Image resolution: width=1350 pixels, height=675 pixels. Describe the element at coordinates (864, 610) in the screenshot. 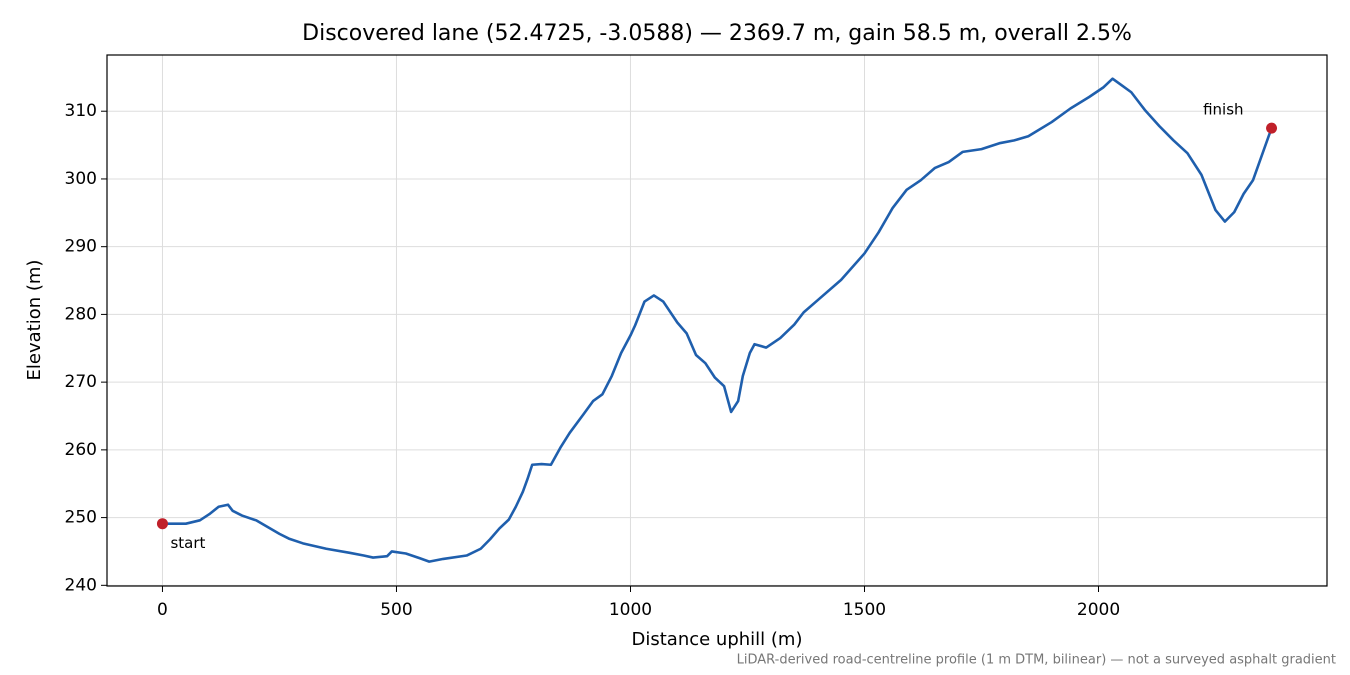

I see `x-tick-label: 1500` at that location.